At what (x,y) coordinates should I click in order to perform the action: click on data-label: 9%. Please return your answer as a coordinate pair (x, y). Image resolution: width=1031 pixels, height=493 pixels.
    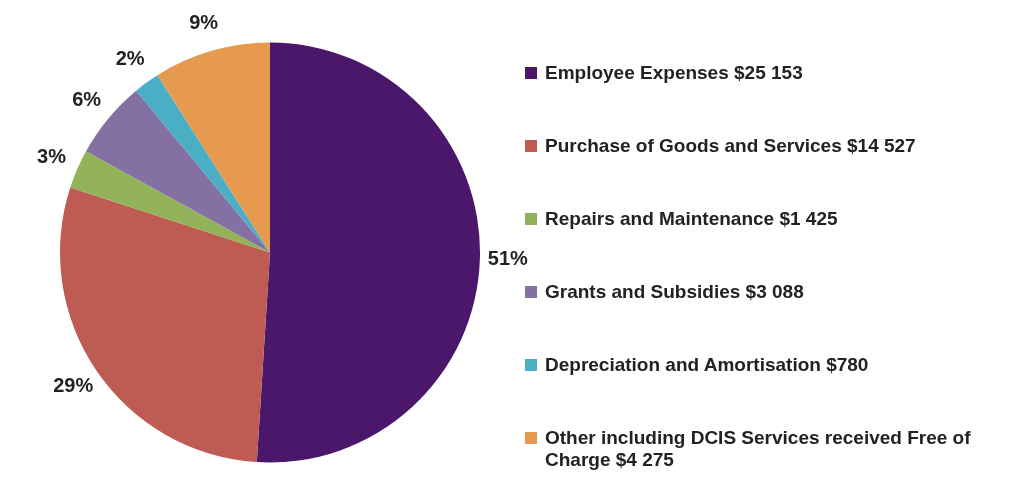
    Looking at the image, I should click on (204, 22).